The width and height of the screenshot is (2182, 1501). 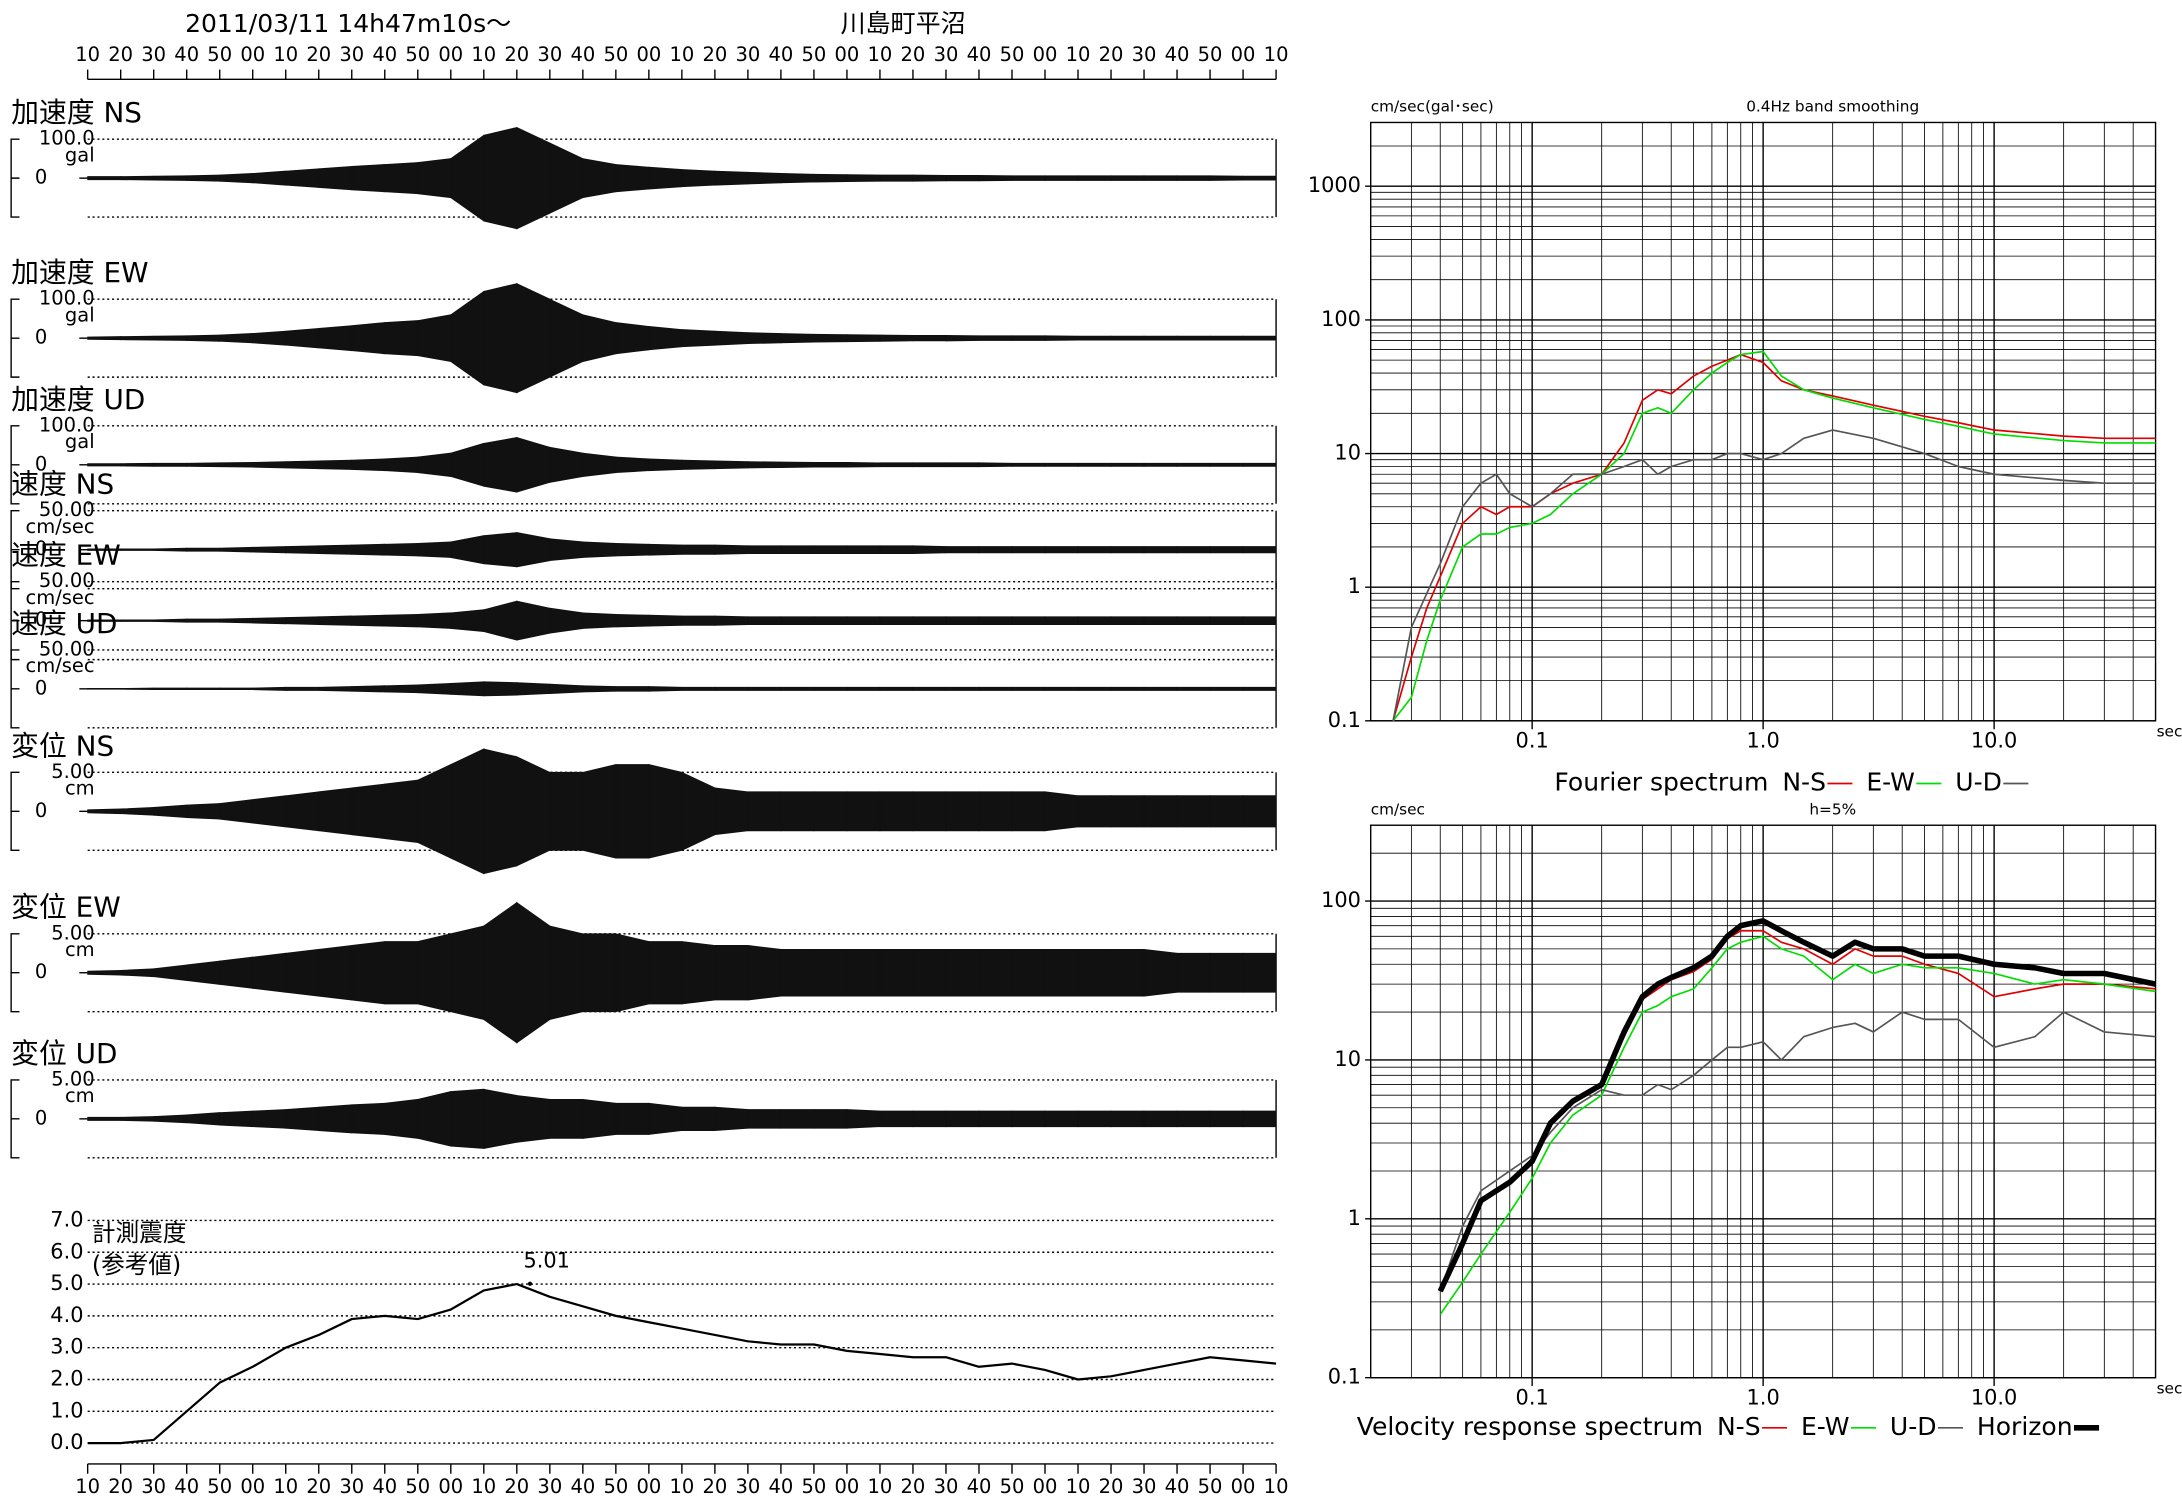 I want to click on y-tick-label: 0.1, so click(x=1344, y=1377).